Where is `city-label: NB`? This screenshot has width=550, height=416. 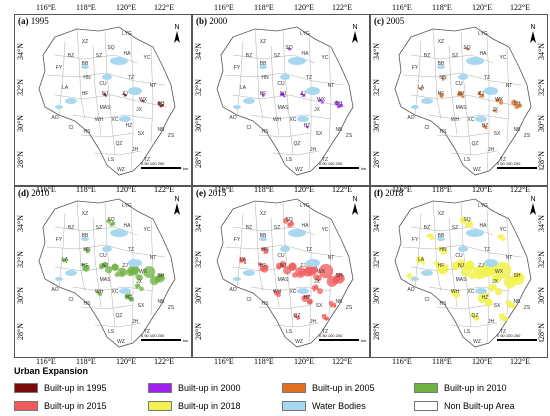 city-label: NB is located at coordinates (518, 302).